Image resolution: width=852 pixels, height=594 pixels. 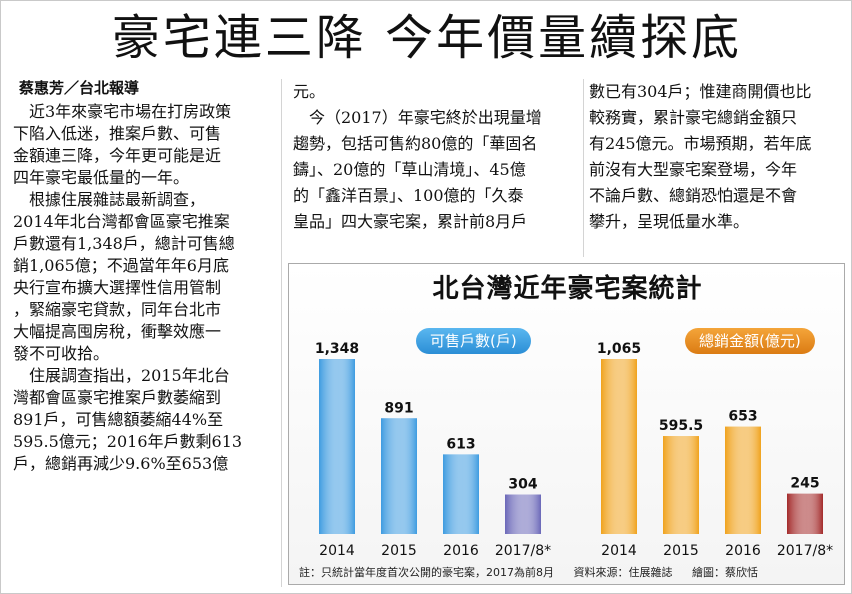 I want to click on units-chart-label: 可售戶數(戶), so click(x=473, y=341).